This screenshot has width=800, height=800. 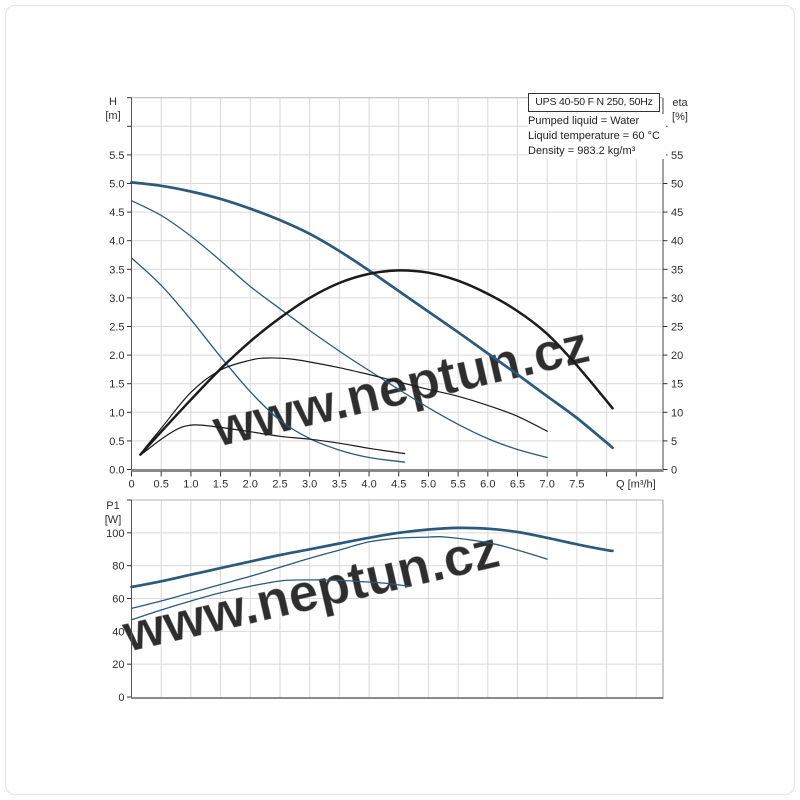 What do you see at coordinates (116, 185) in the screenshot?
I see `ylabel-left: 5.0` at bounding box center [116, 185].